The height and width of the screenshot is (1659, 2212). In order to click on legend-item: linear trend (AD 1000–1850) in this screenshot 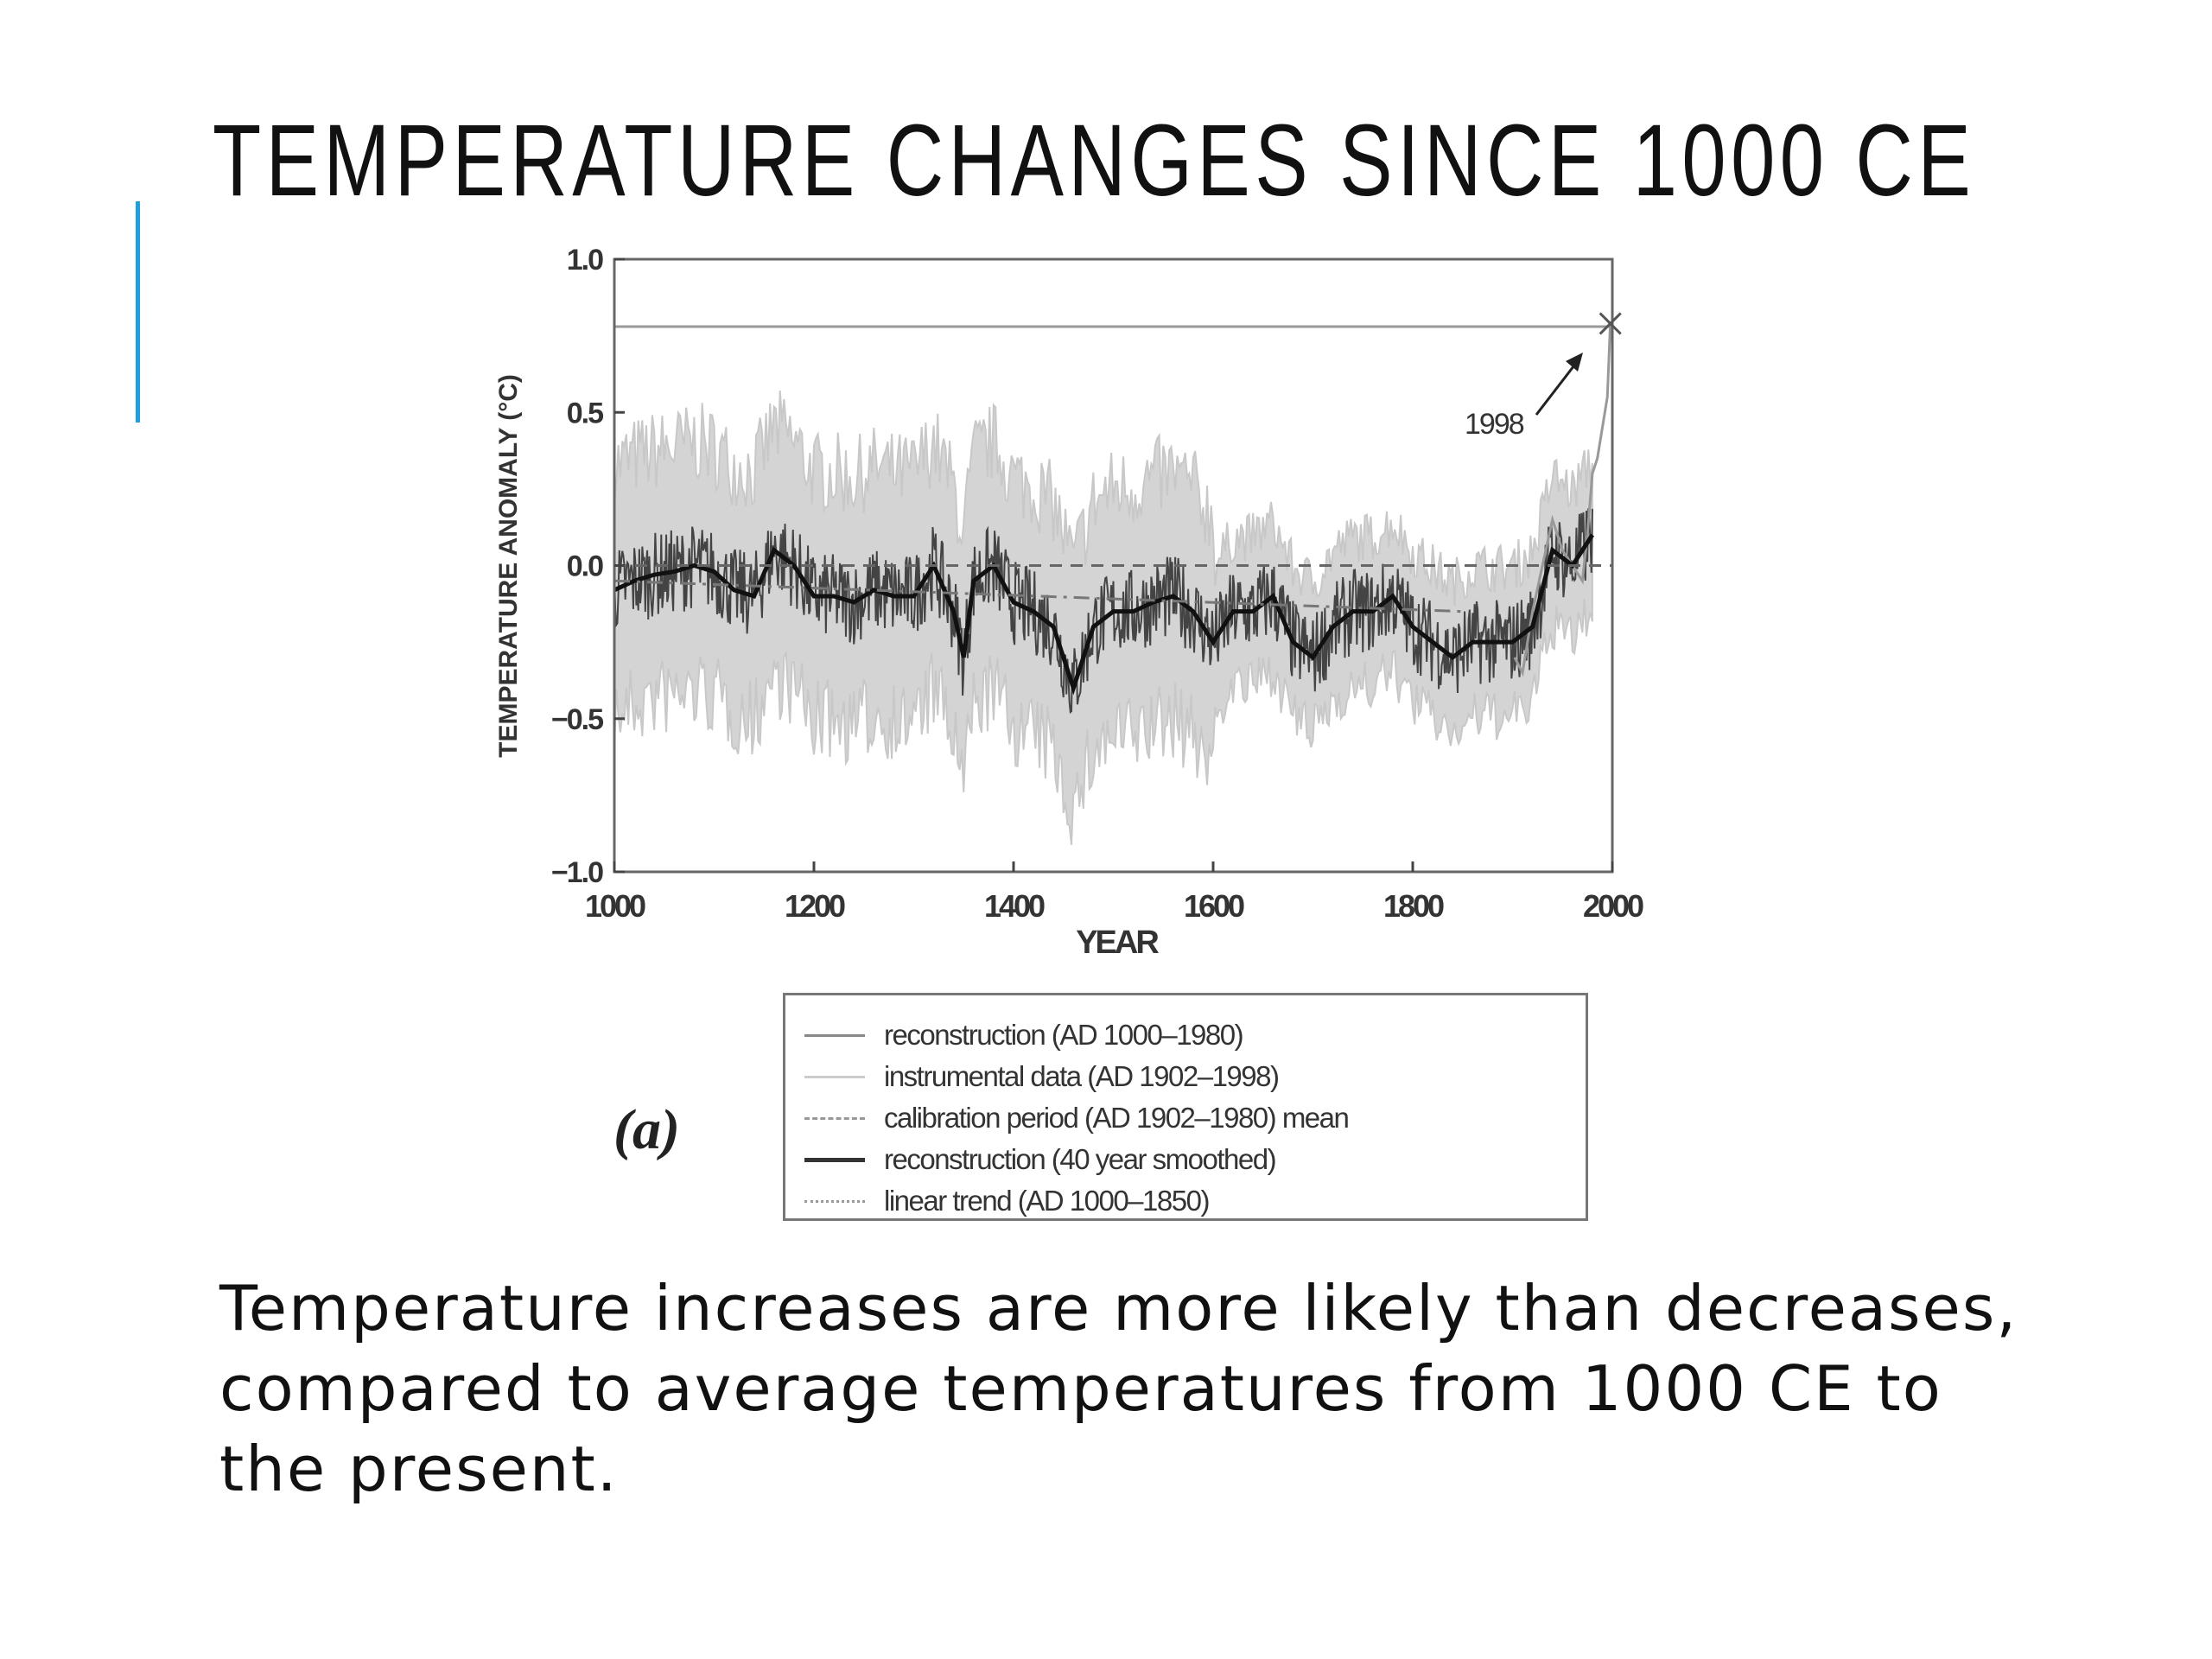, I will do `click(1195, 1201)`.